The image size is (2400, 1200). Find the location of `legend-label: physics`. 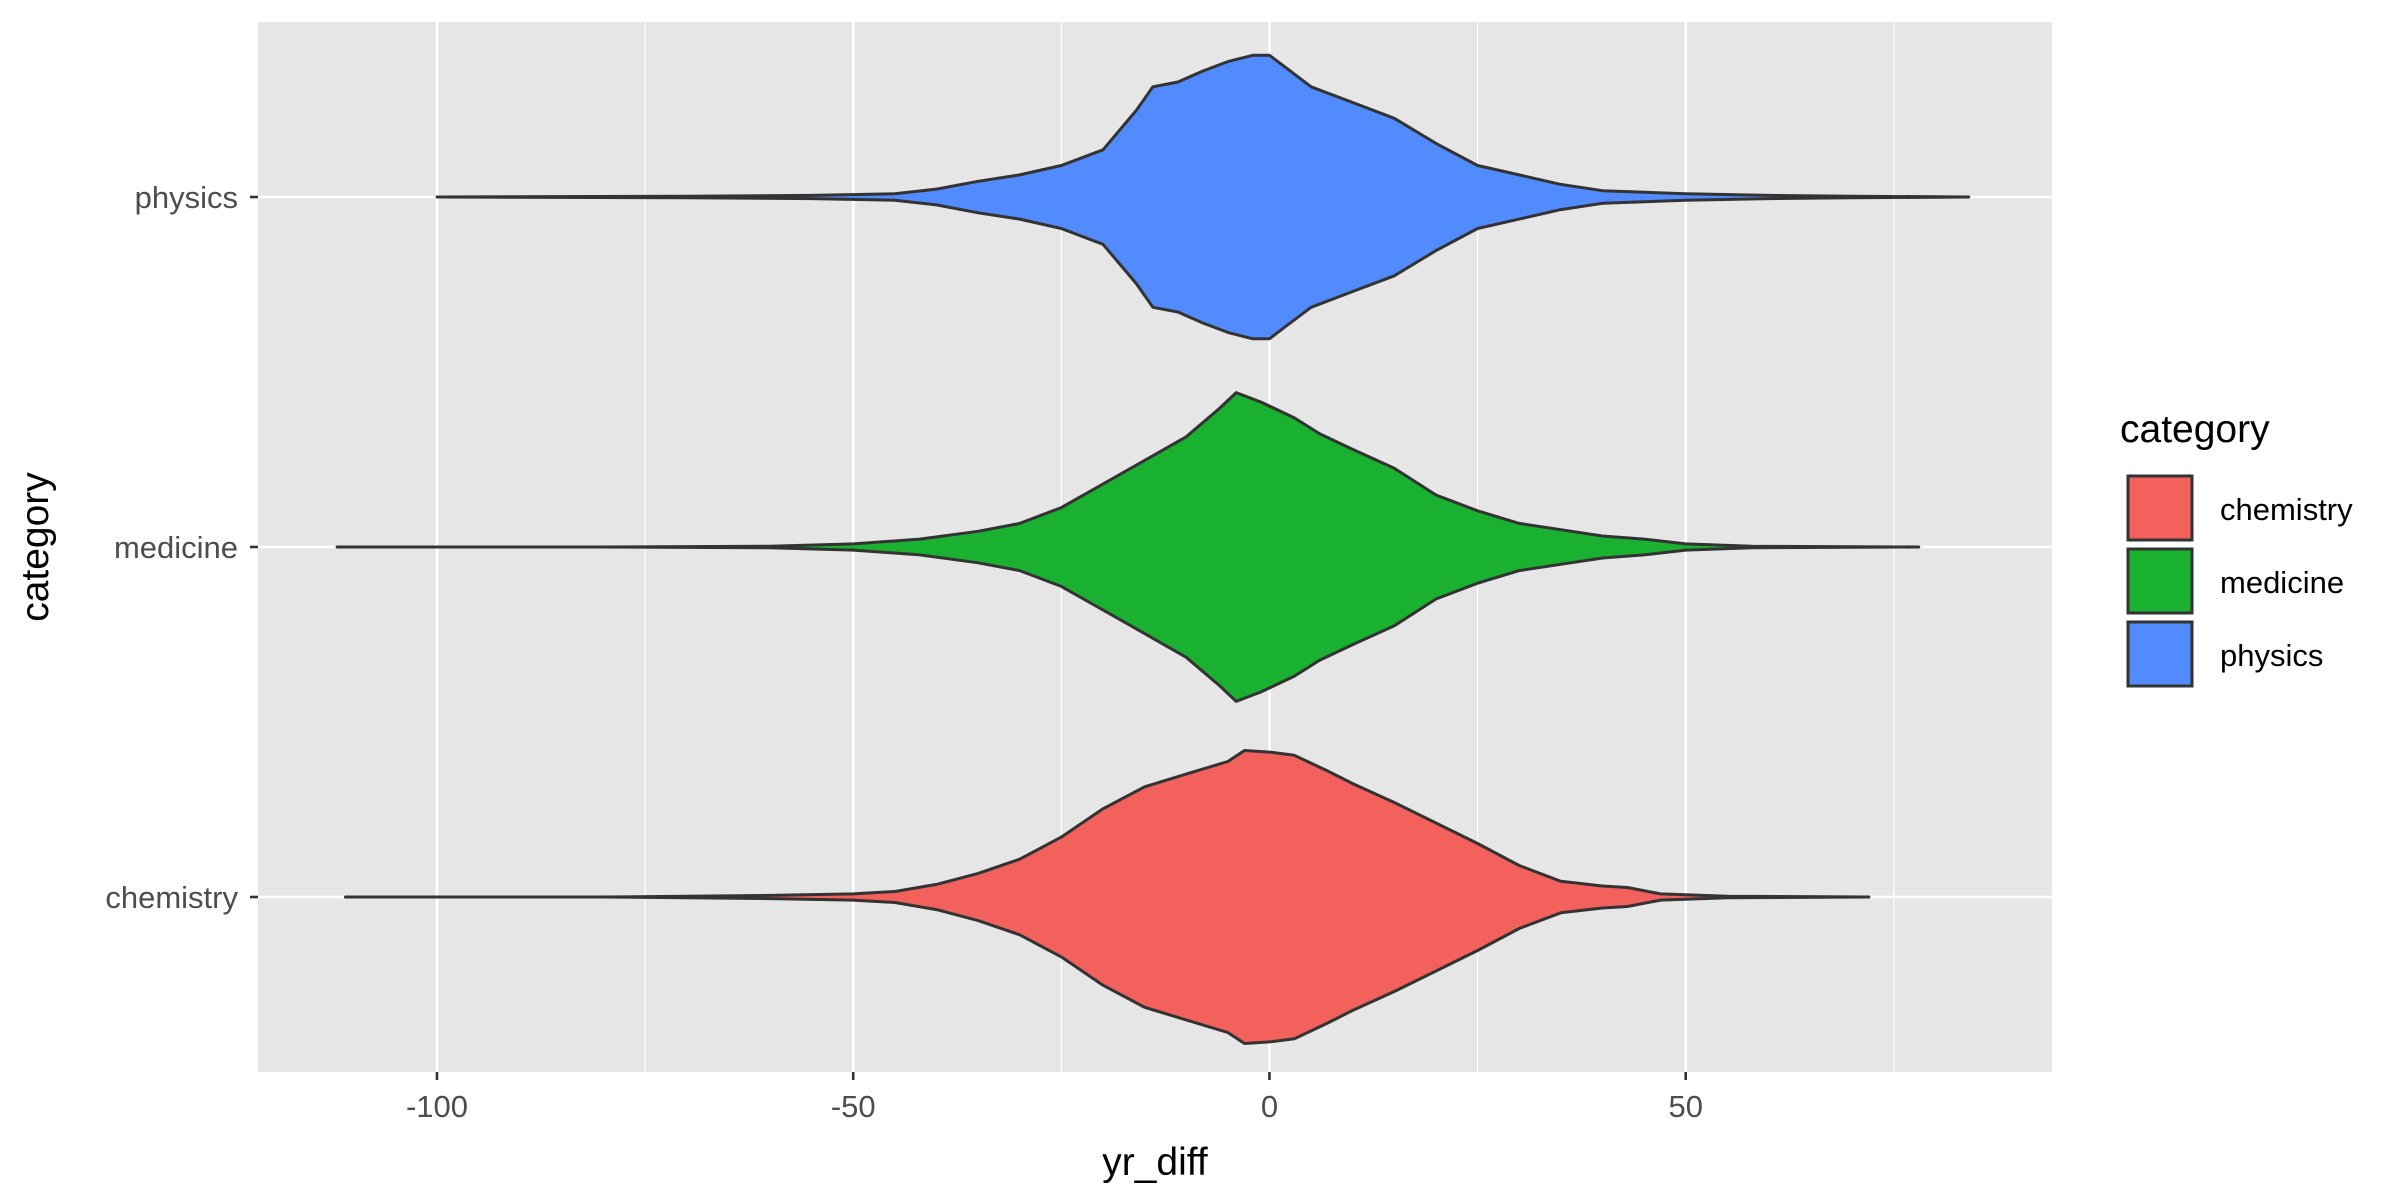

legend-label: physics is located at coordinates (2271, 655).